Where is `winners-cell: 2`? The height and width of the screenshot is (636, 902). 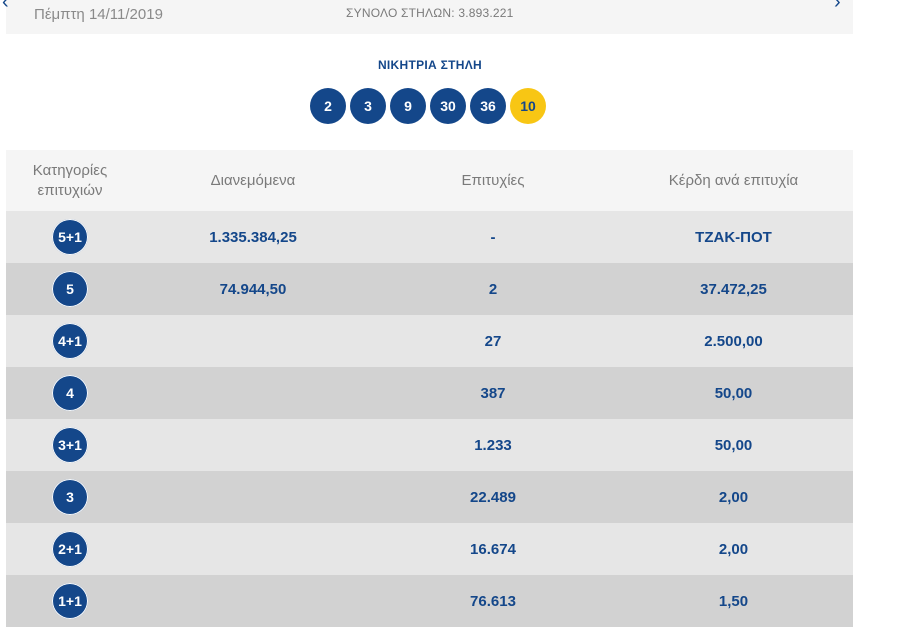 winners-cell: 2 is located at coordinates (493, 289).